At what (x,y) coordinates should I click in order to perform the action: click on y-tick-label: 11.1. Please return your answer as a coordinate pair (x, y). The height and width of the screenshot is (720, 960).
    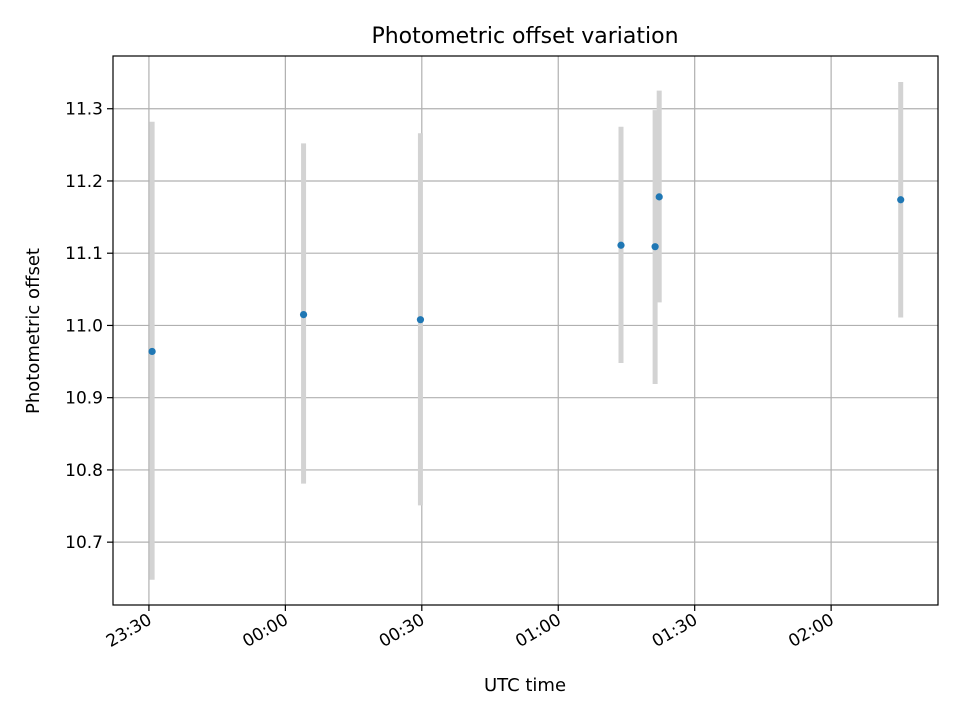
    Looking at the image, I should click on (84, 254).